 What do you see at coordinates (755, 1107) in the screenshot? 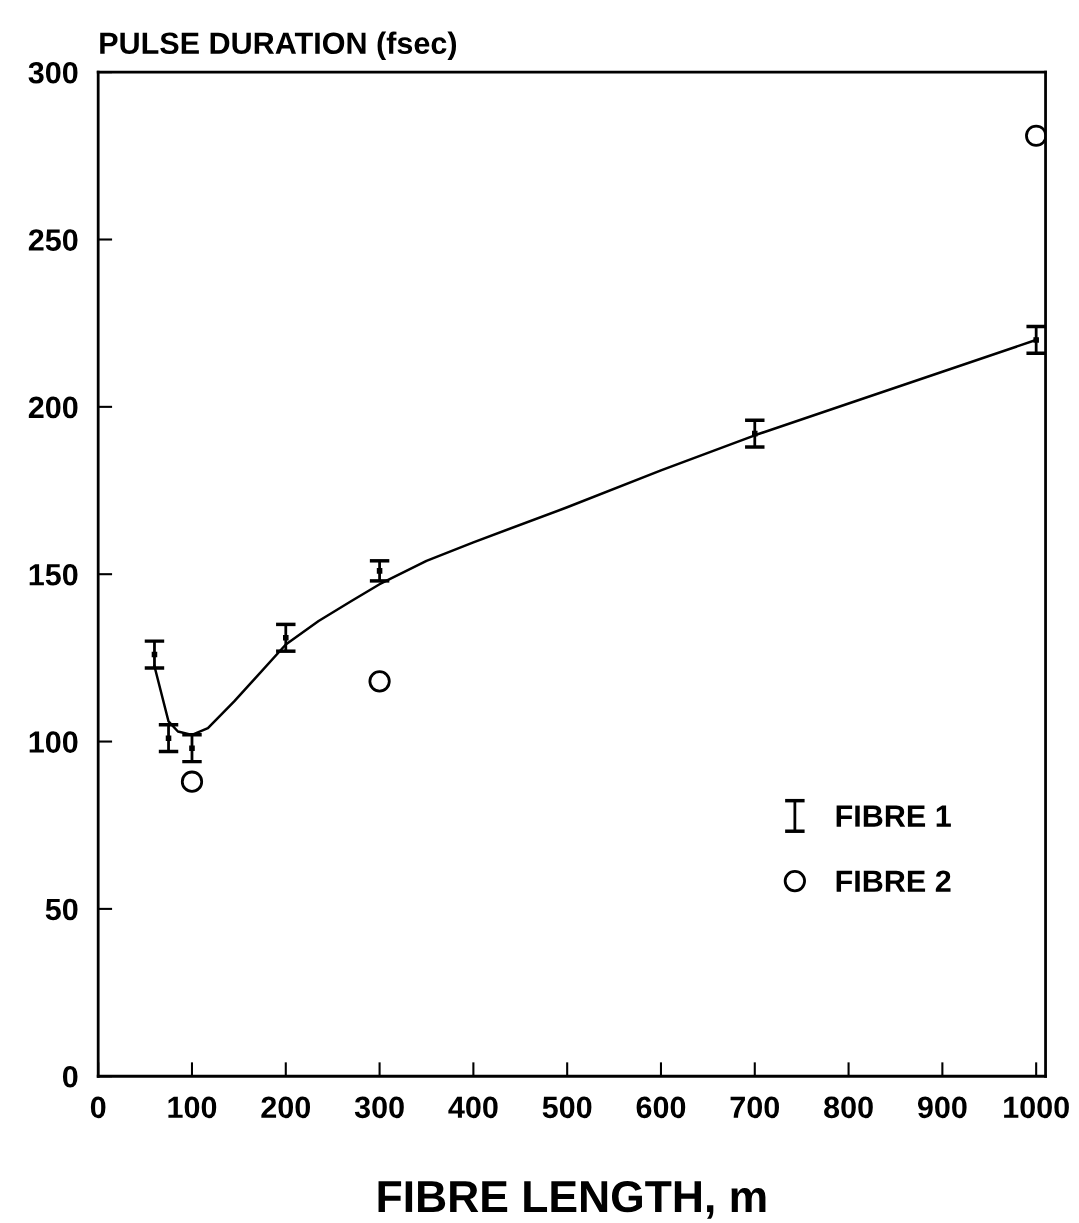
I see `x-tick-label: 700` at bounding box center [755, 1107].